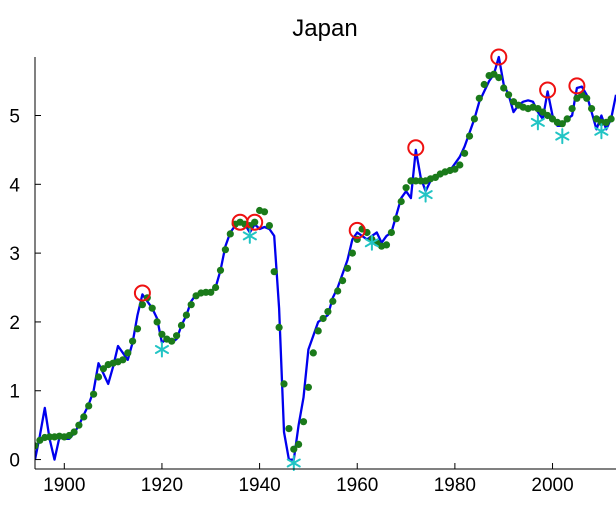 The image size is (616, 506). I want to click on y-tick-label: 4, so click(14, 185).